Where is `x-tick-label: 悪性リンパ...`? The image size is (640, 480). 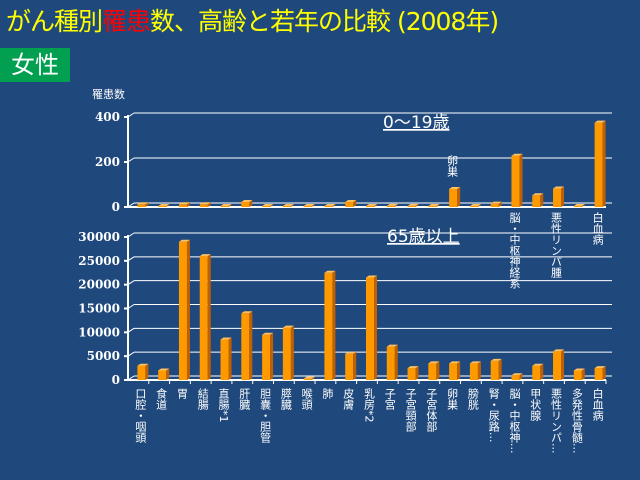
x-tick-label: 悪性リンパ... is located at coordinates (556, 421).